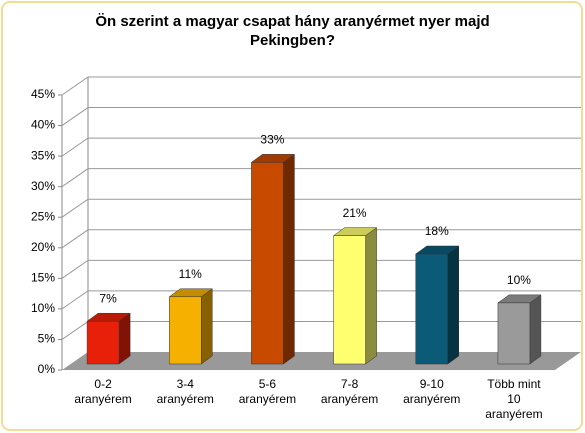  What do you see at coordinates (43, 308) in the screenshot?
I see `y-tick-label: 10%` at bounding box center [43, 308].